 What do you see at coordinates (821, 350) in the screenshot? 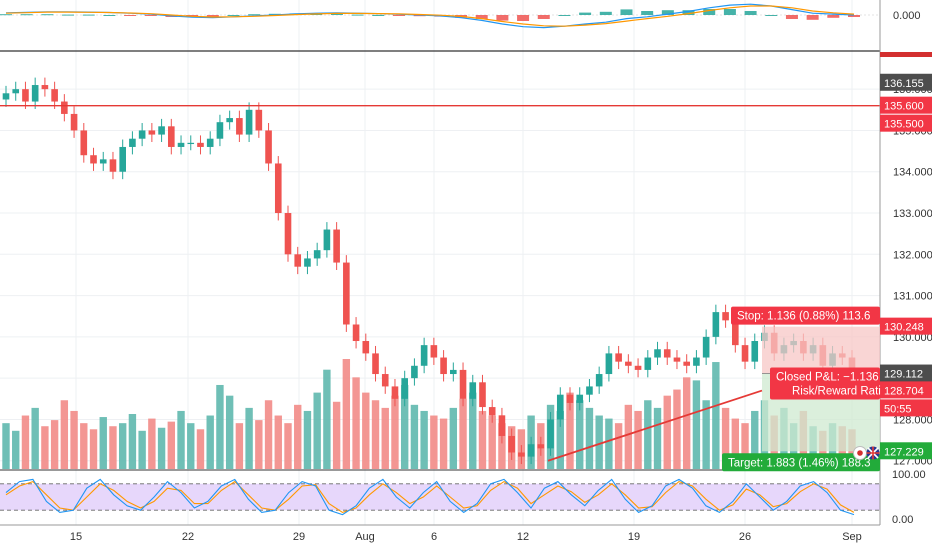
I see `stop-zone` at bounding box center [821, 350].